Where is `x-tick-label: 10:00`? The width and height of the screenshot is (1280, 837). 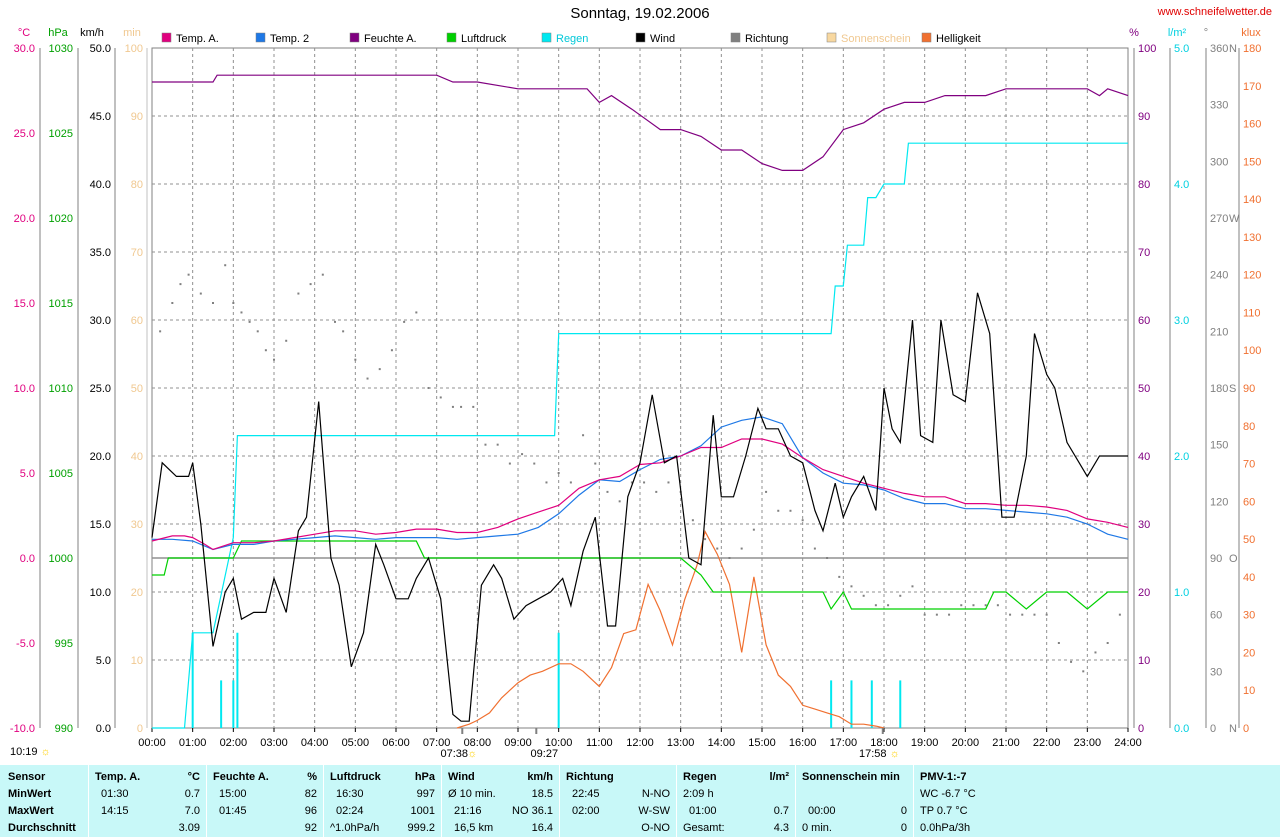 x-tick-label: 10:00 is located at coordinates (559, 743).